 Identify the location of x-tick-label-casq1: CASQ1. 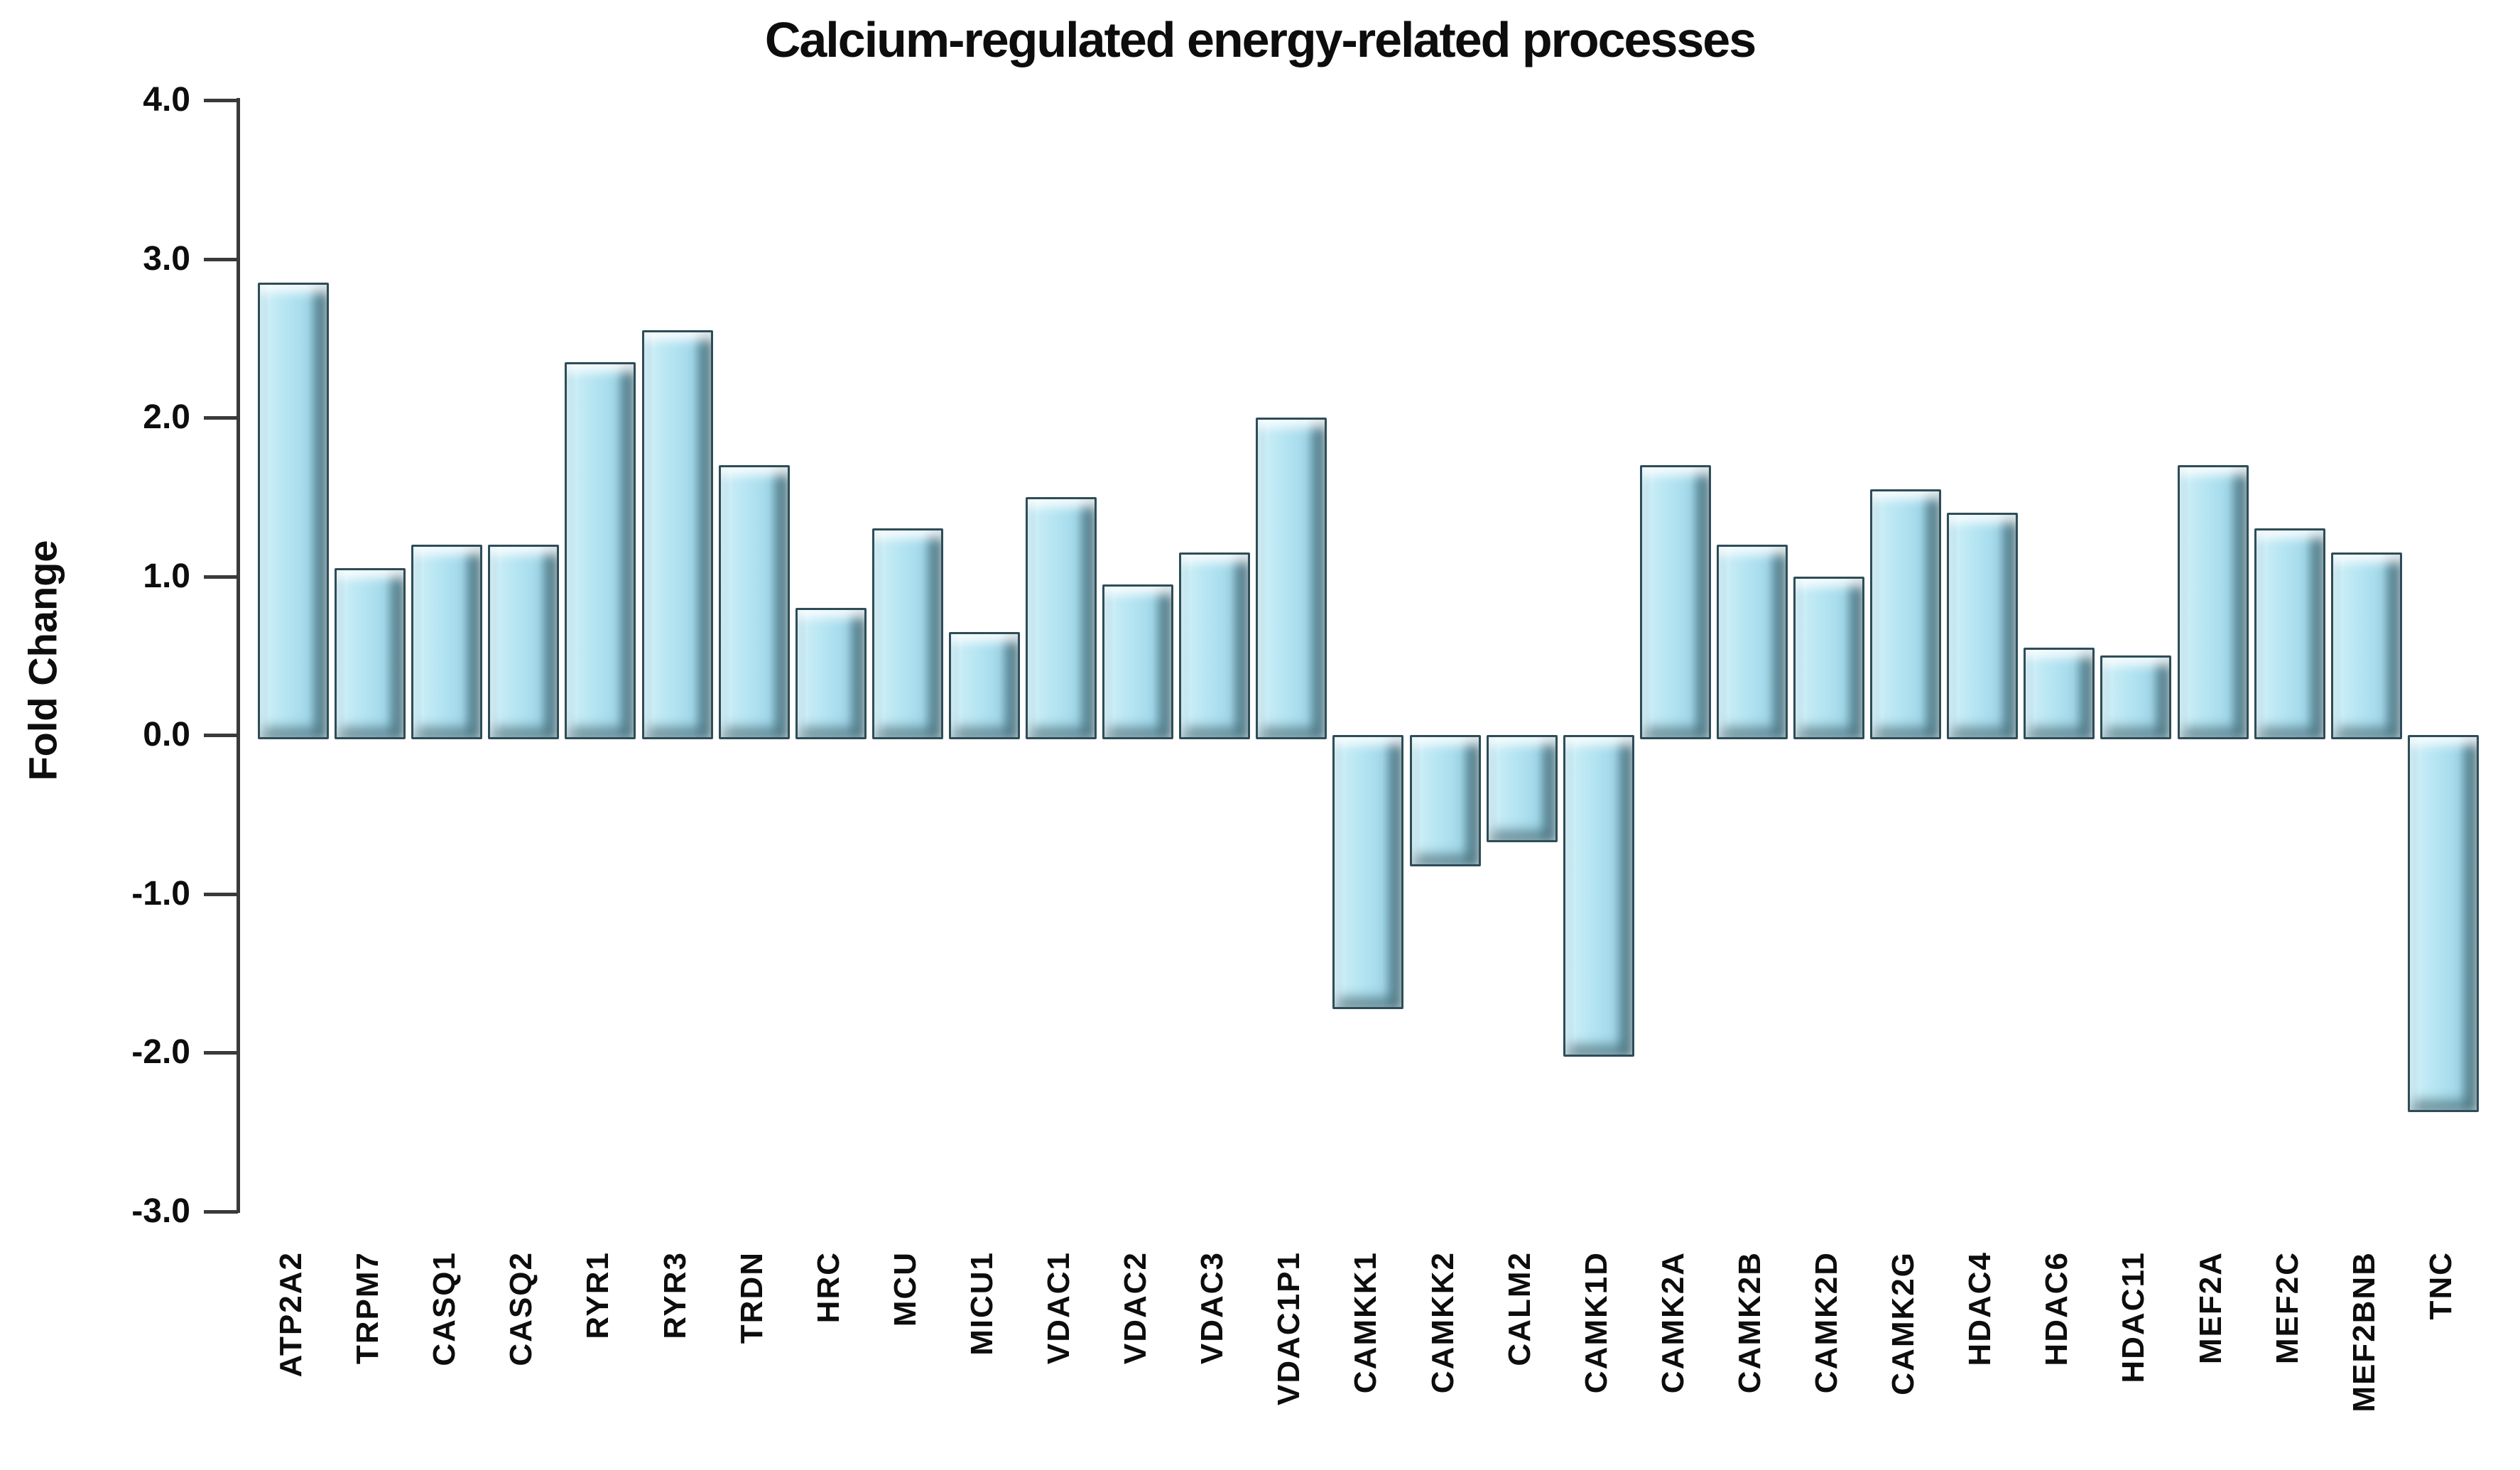
(444, 1308).